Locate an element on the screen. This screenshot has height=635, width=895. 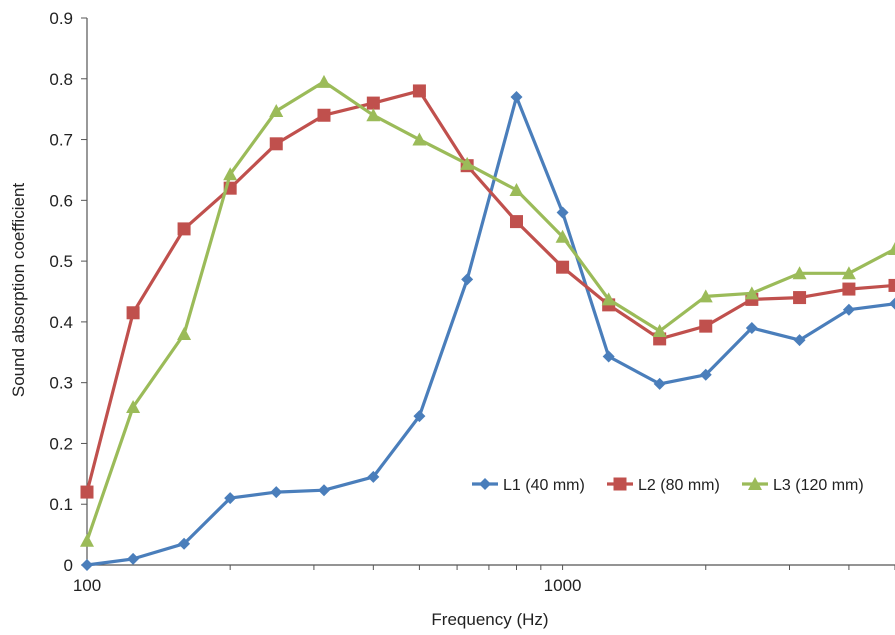
x-tick-label: 1000 is located at coordinates (563, 585).